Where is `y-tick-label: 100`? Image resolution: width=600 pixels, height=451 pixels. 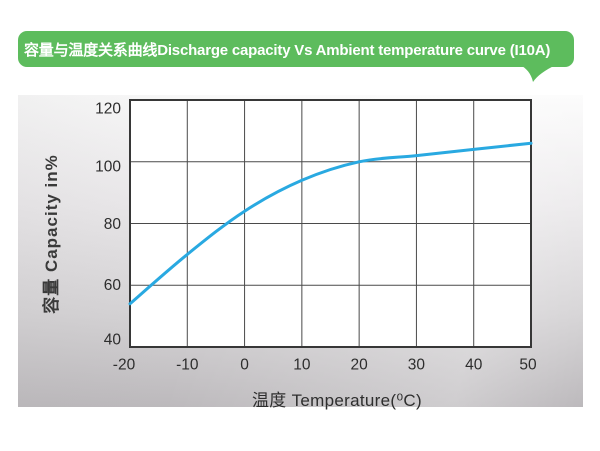 y-tick-label: 100 is located at coordinates (108, 166).